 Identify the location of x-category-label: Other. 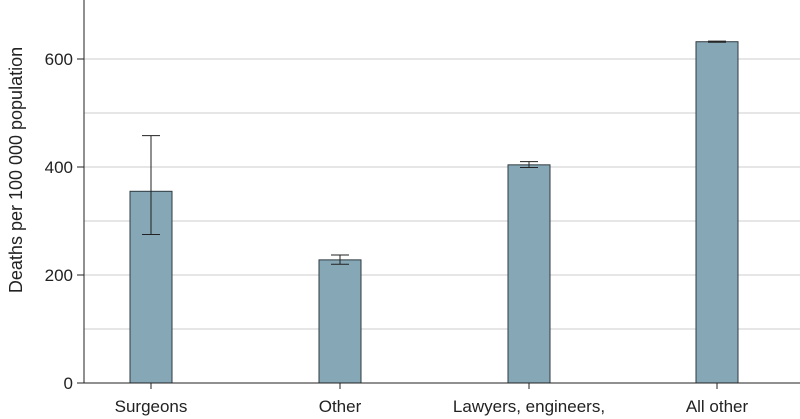
(340, 406).